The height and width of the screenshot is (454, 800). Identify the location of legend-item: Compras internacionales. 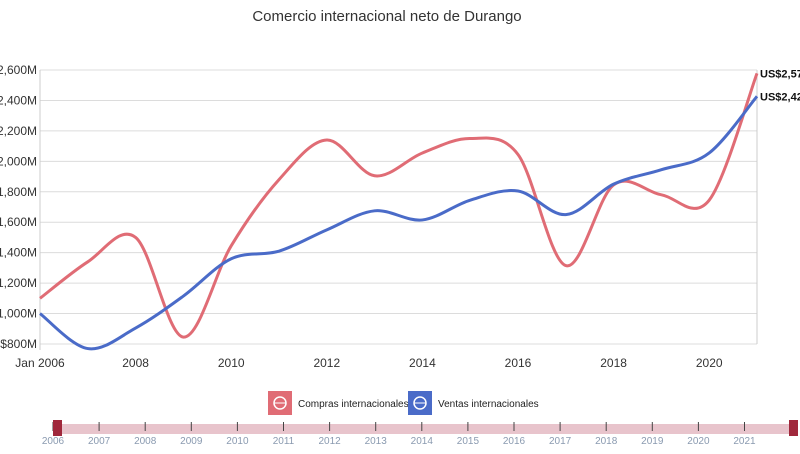
(338, 403).